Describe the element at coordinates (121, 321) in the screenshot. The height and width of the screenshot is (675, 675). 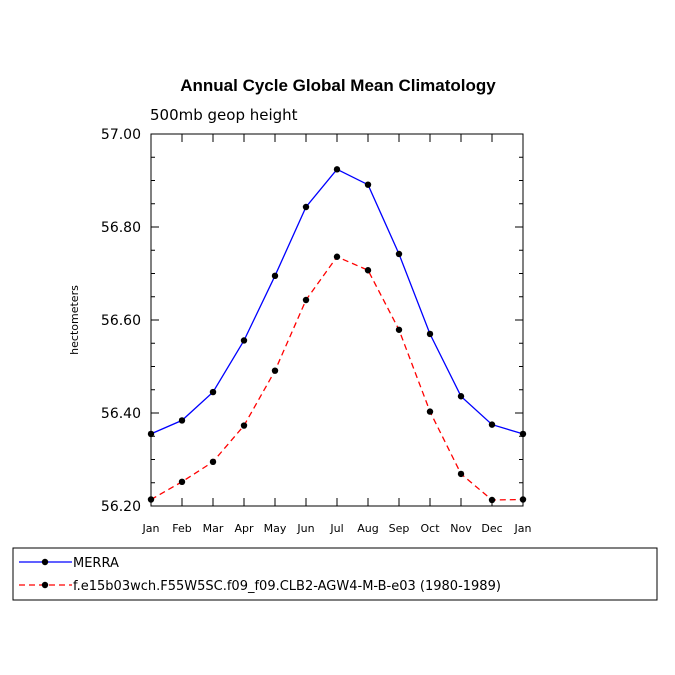
I see `y-tick-label: 56.60` at that location.